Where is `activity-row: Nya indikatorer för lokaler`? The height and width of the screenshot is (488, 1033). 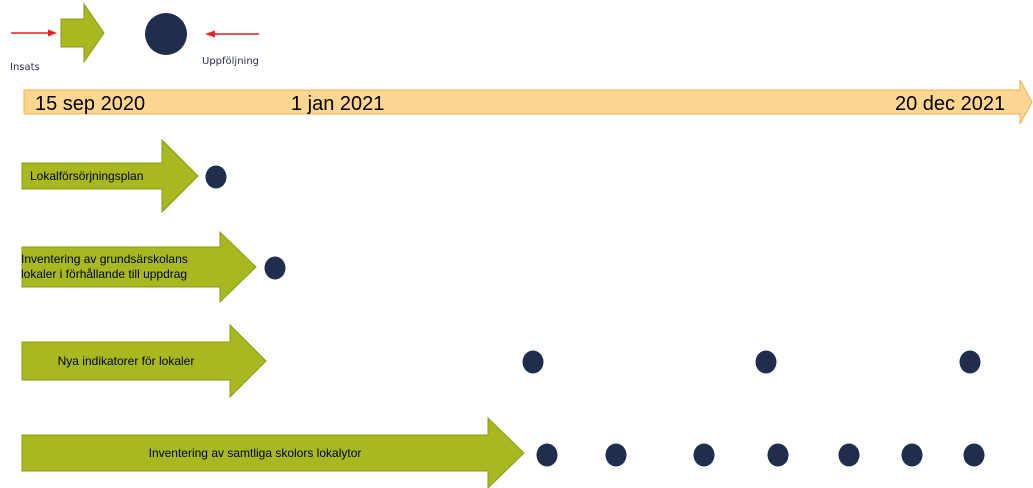
activity-row: Nya indikatorer för lokaler is located at coordinates (501, 361).